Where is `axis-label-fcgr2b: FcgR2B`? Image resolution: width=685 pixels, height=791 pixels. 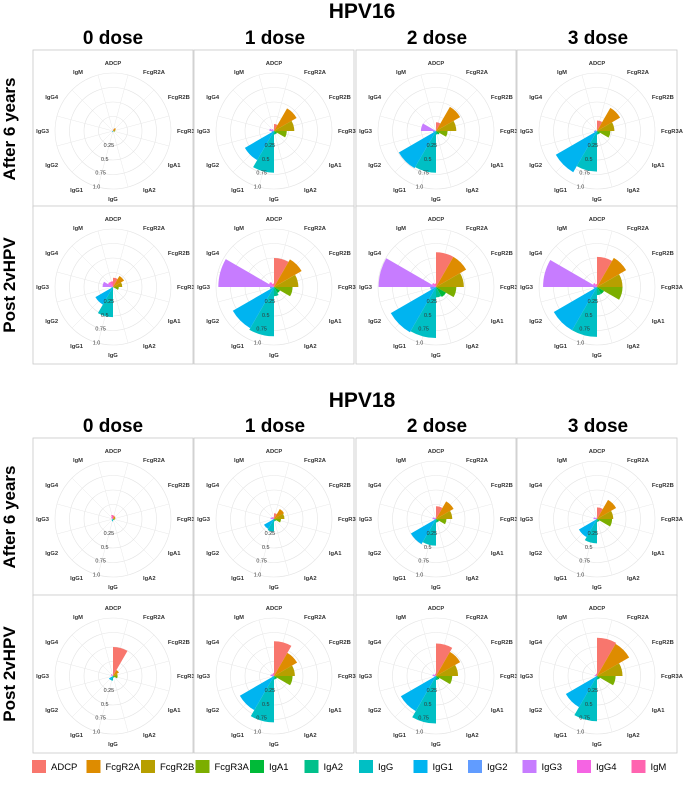
axis-label-fcgr2b: FcgR2B is located at coordinates (502, 254).